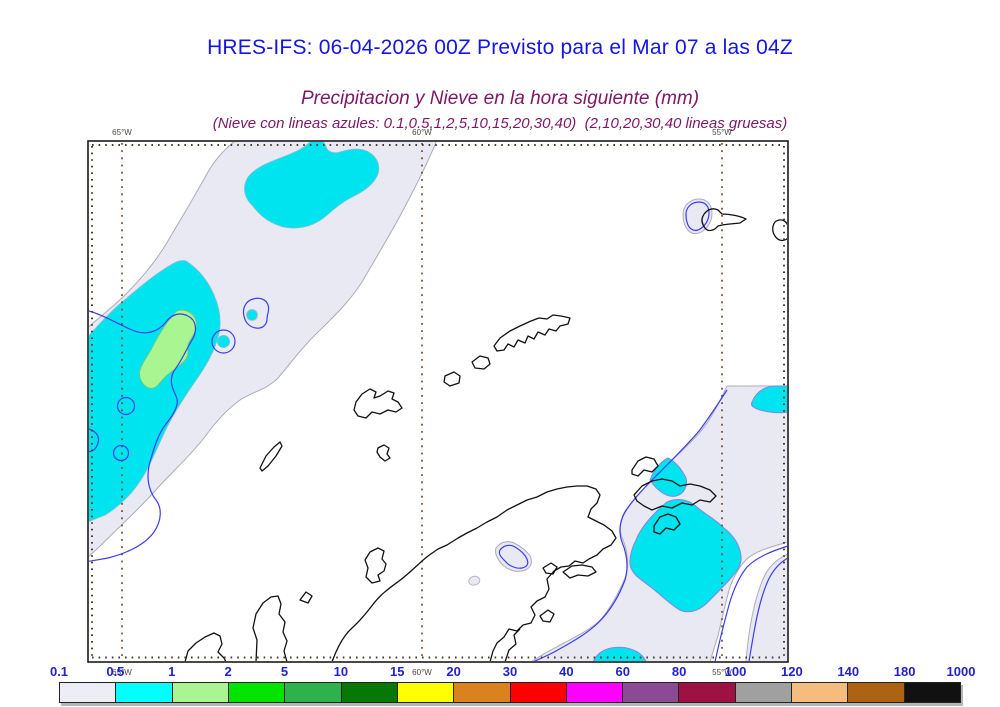 This screenshot has width=1000, height=707. I want to click on colorbar-tick-label: 15, so click(397, 671).